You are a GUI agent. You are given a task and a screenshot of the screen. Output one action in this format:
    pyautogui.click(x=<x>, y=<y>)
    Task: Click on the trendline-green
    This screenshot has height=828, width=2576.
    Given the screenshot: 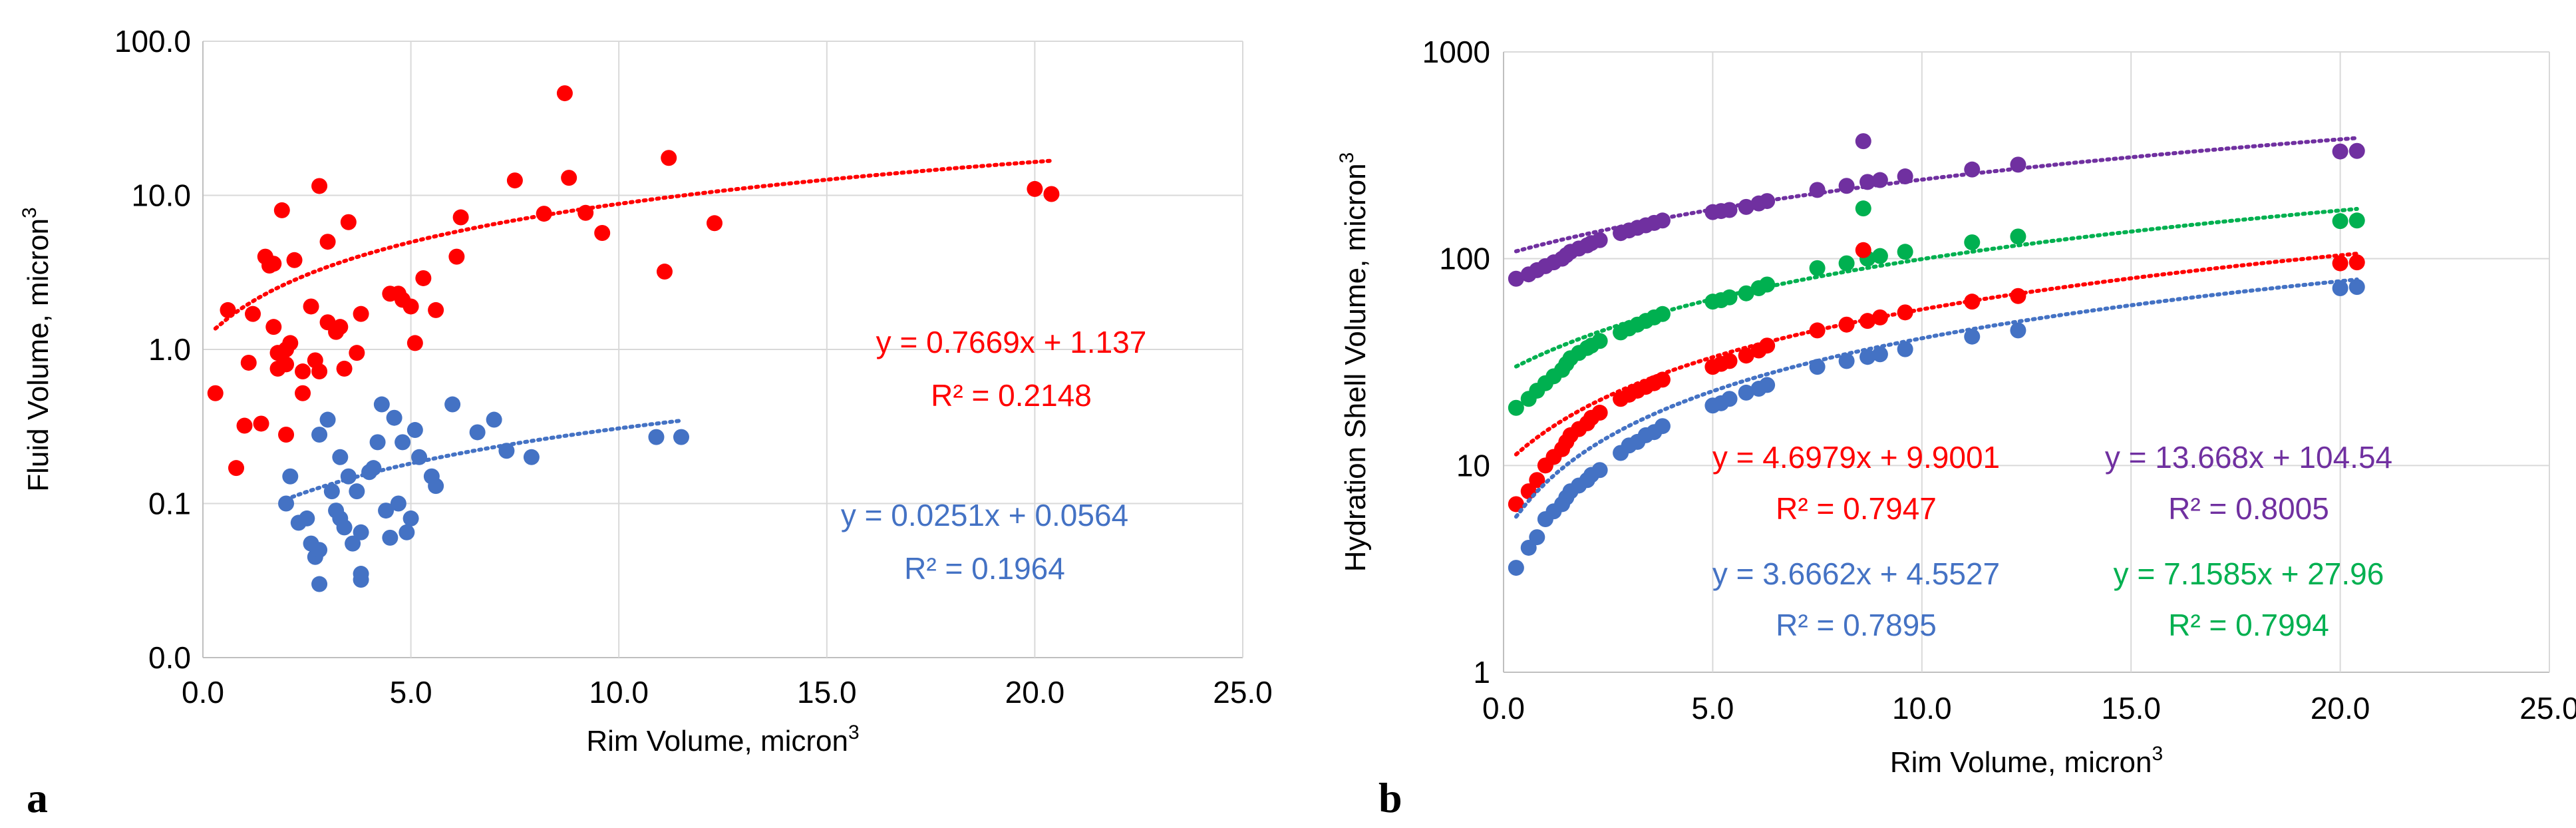 What is the action you would take?
    pyautogui.click(x=1936, y=287)
    